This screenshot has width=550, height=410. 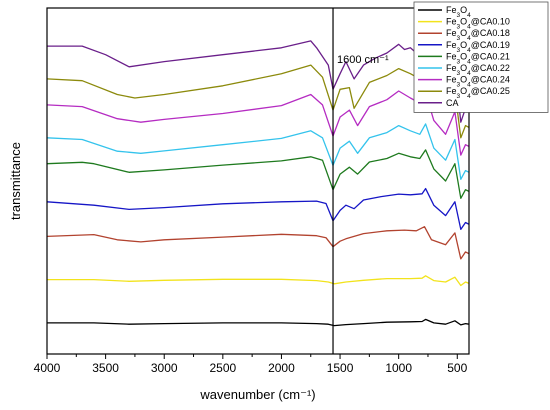 What do you see at coordinates (457, 368) in the screenshot?
I see `x-tick-label-7: 500` at bounding box center [457, 368].